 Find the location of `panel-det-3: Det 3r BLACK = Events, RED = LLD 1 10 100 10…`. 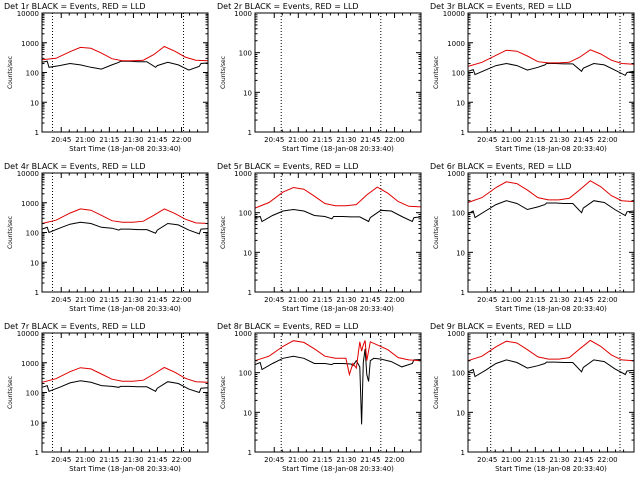

panel-det-3: Det 3r BLACK = Events, RED = LLD 1 10 100 10… is located at coordinates (532, 77).